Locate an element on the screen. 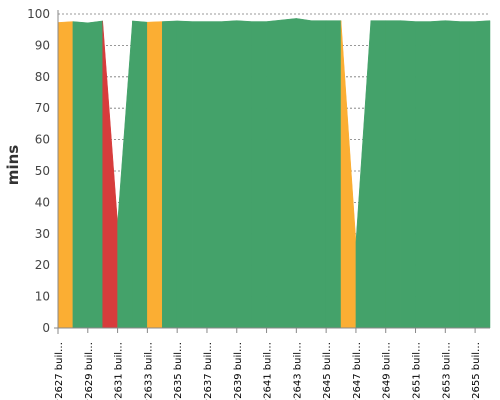  y-tick-label: 70 is located at coordinates (42, 108).